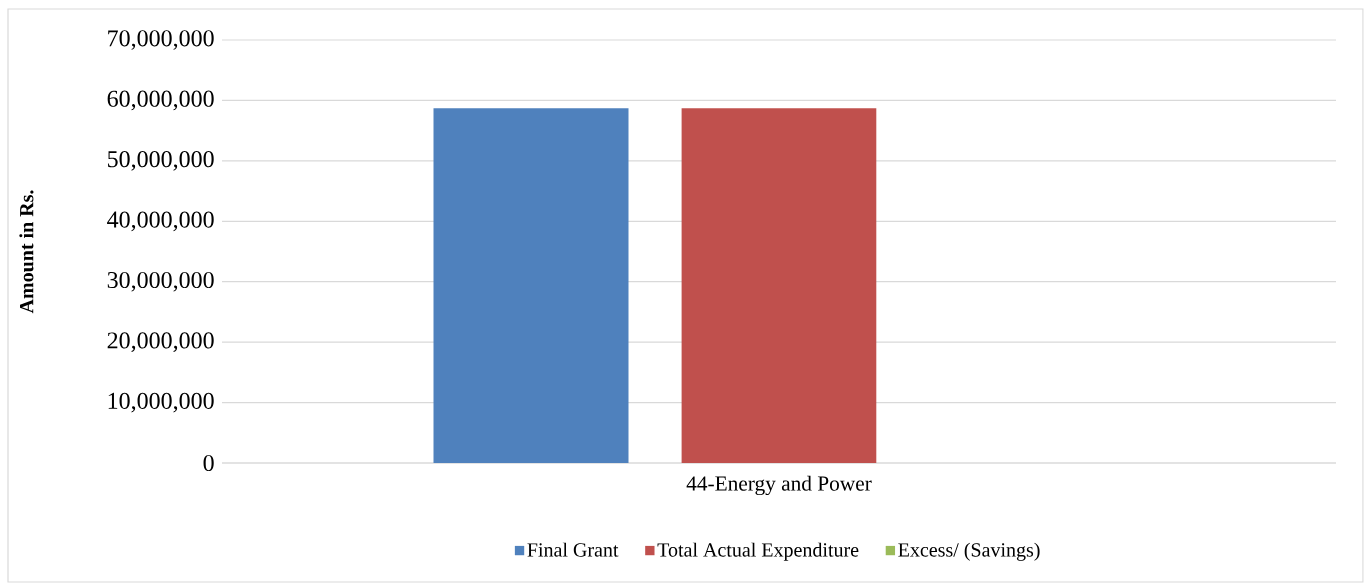 Image resolution: width=1364 pixels, height=583 pixels. What do you see at coordinates (160, 221) in the screenshot?
I see `y-tick-label: 40,000,000` at bounding box center [160, 221].